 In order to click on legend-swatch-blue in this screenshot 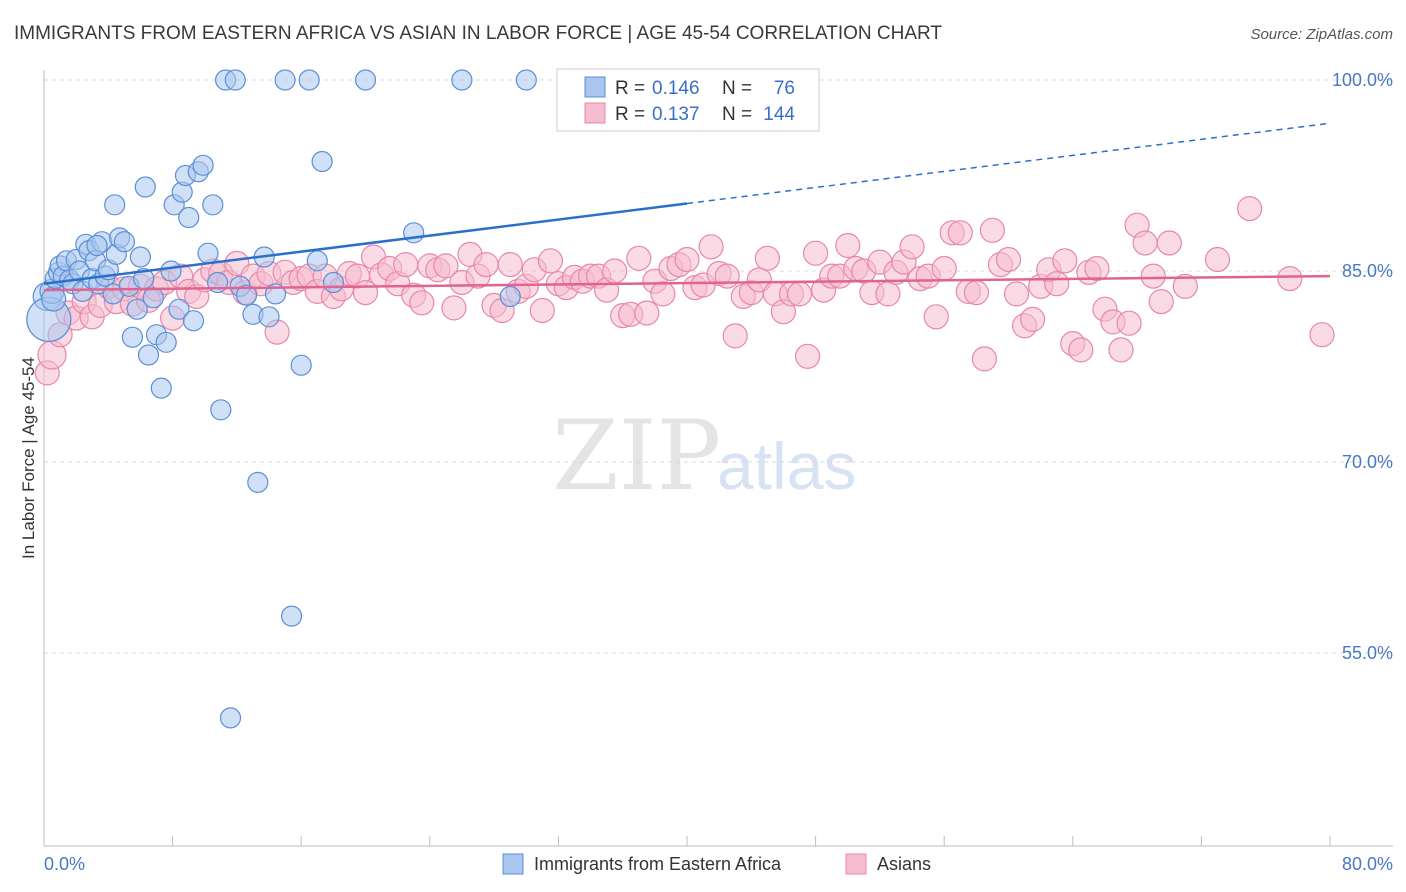, I will do `click(595, 87)`.